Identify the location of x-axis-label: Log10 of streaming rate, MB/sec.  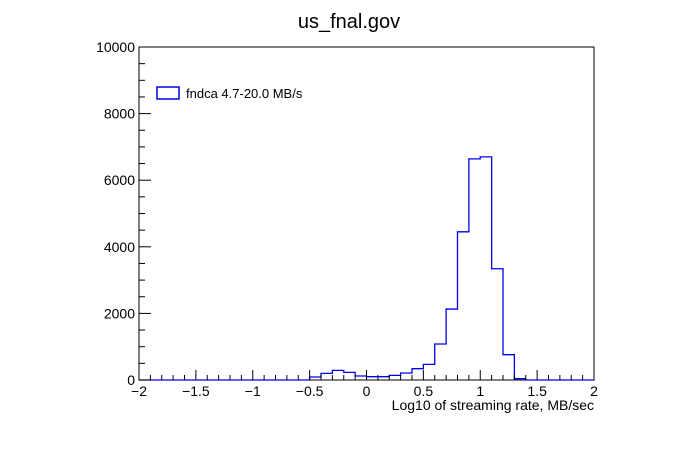
(493, 405).